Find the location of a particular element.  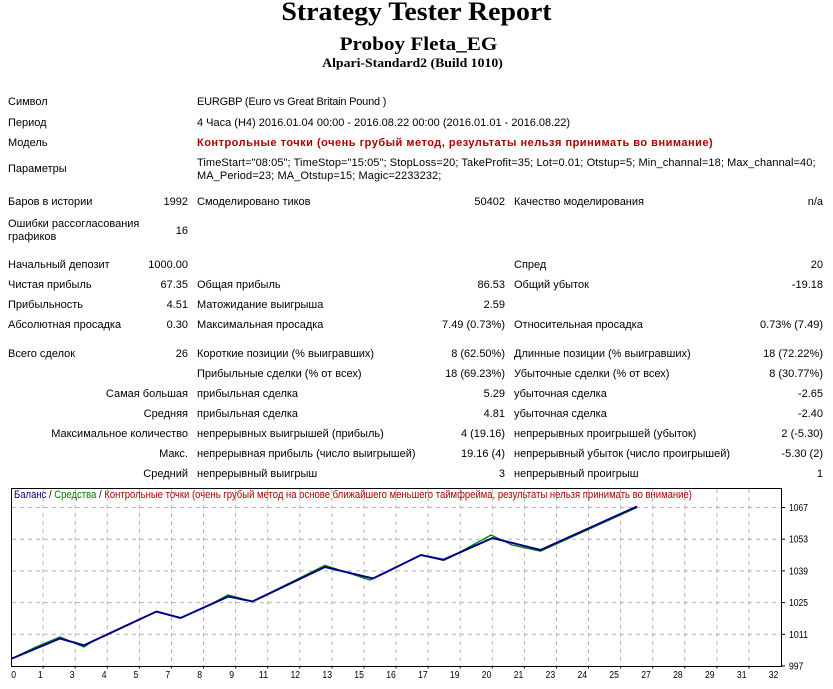

svg-text: 1039 is located at coordinates (798, 571).